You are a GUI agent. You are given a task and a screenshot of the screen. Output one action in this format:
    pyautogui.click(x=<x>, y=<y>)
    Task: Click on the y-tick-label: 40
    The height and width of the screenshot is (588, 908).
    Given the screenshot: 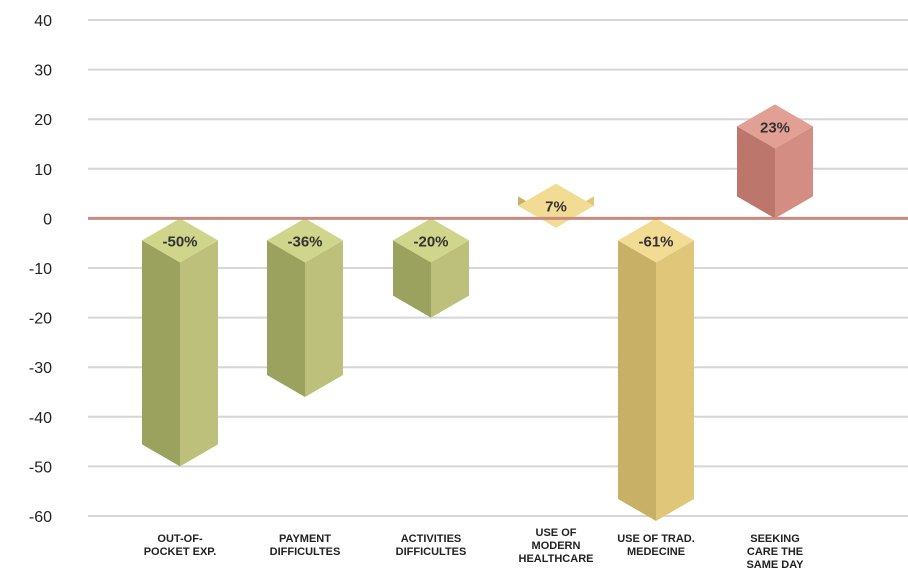 What is the action you would take?
    pyautogui.click(x=43, y=21)
    